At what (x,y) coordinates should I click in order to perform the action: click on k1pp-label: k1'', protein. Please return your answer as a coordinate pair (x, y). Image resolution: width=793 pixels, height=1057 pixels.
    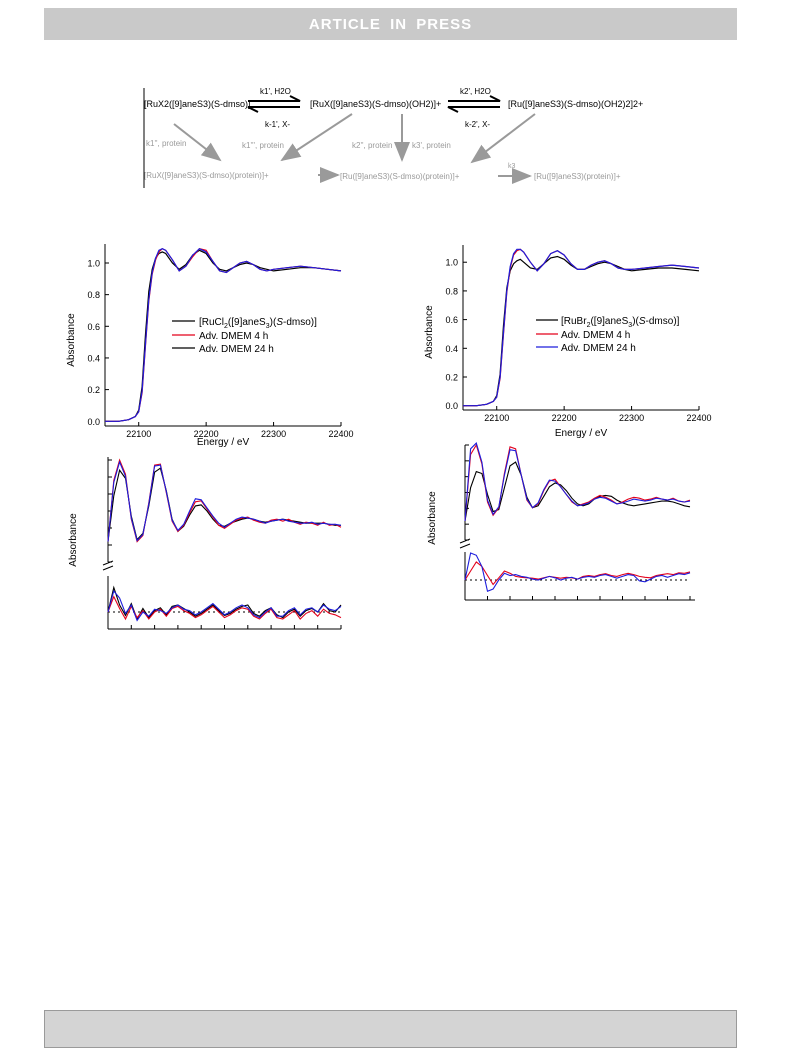
    Looking at the image, I should click on (166, 143).